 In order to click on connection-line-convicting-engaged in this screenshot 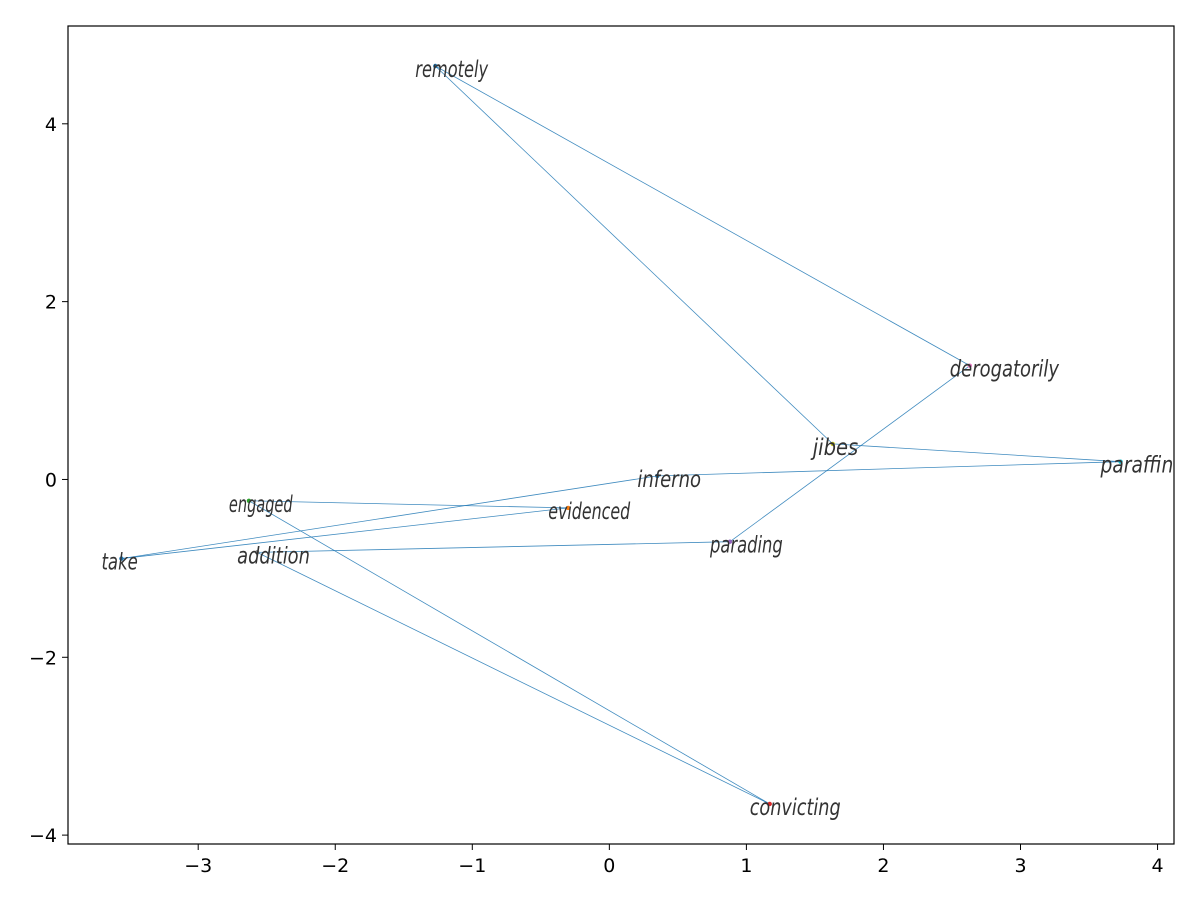, I will do `click(509, 652)`.